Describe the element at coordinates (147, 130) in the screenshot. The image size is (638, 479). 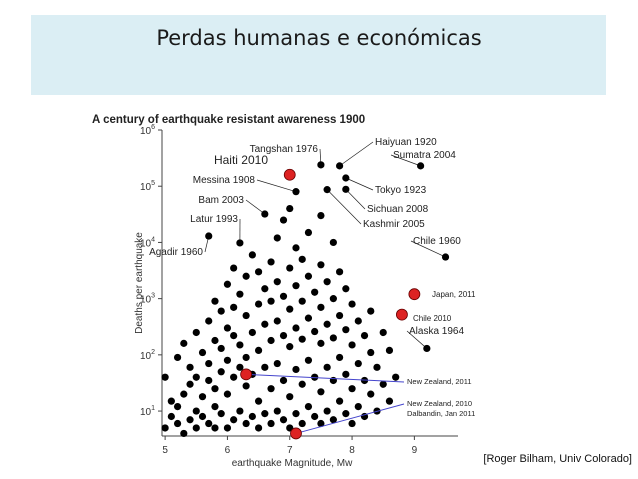
I see `y-tick-label: 10⁶` at that location.